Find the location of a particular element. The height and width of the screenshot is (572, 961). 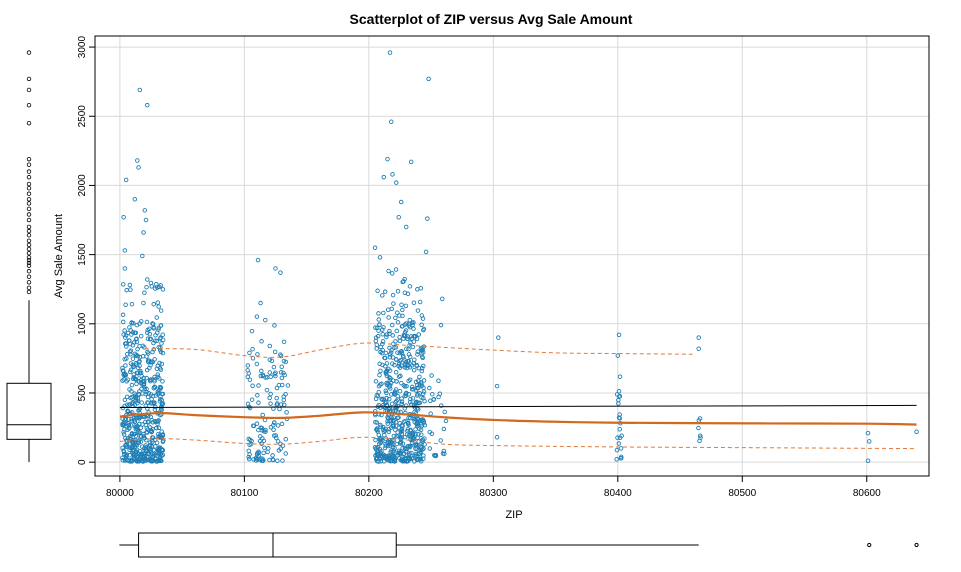

y-tick-label: 2500 is located at coordinates (82, 116).